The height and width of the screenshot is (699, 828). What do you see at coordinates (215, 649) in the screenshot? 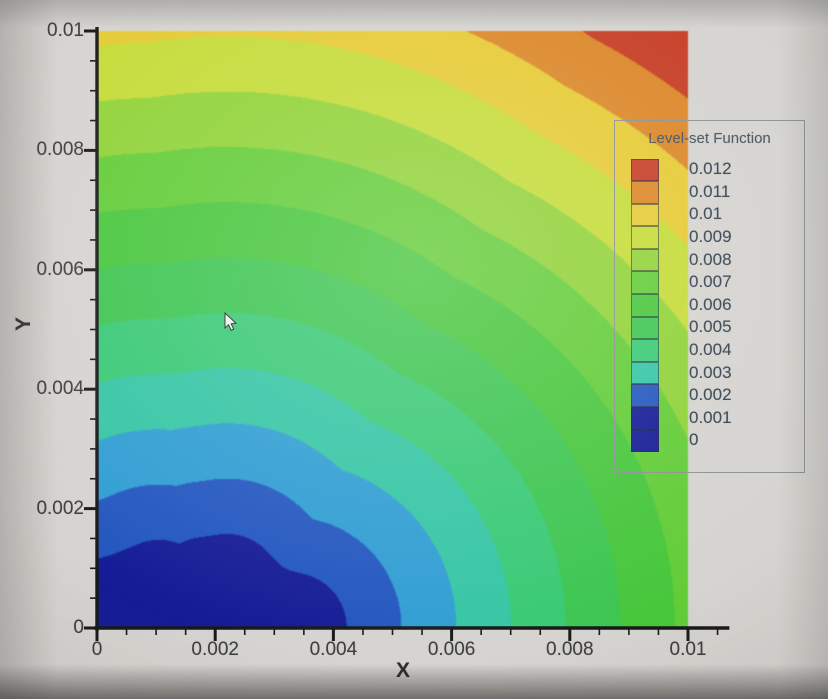
I see `x-tick-label: 0.002` at bounding box center [215, 649].